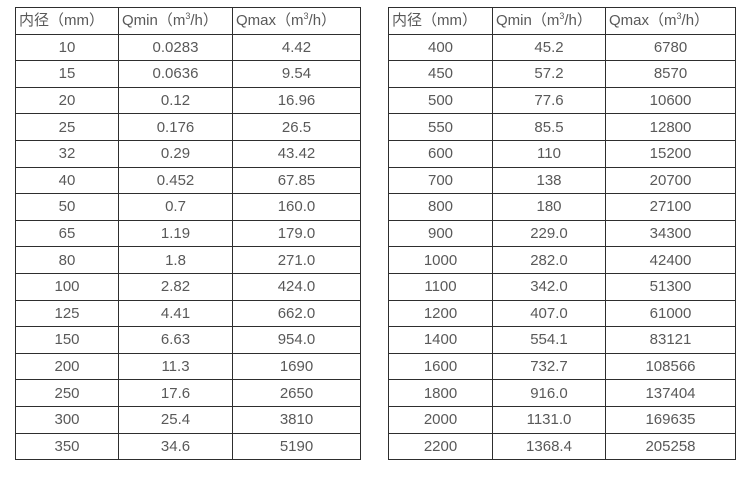 This screenshot has width=750, height=483. What do you see at coordinates (67, 100) in the screenshot?
I see `table-cell: 20` at bounding box center [67, 100].